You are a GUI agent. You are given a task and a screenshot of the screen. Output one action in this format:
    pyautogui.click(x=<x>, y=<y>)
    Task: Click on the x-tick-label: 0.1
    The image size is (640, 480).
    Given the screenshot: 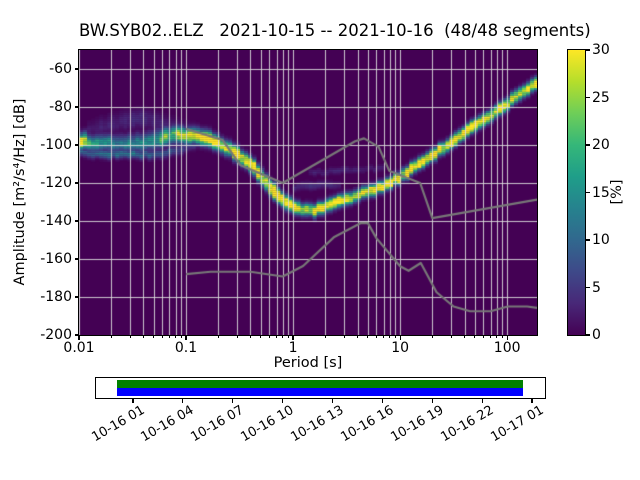 What is the action you would take?
    pyautogui.click(x=186, y=348)
    